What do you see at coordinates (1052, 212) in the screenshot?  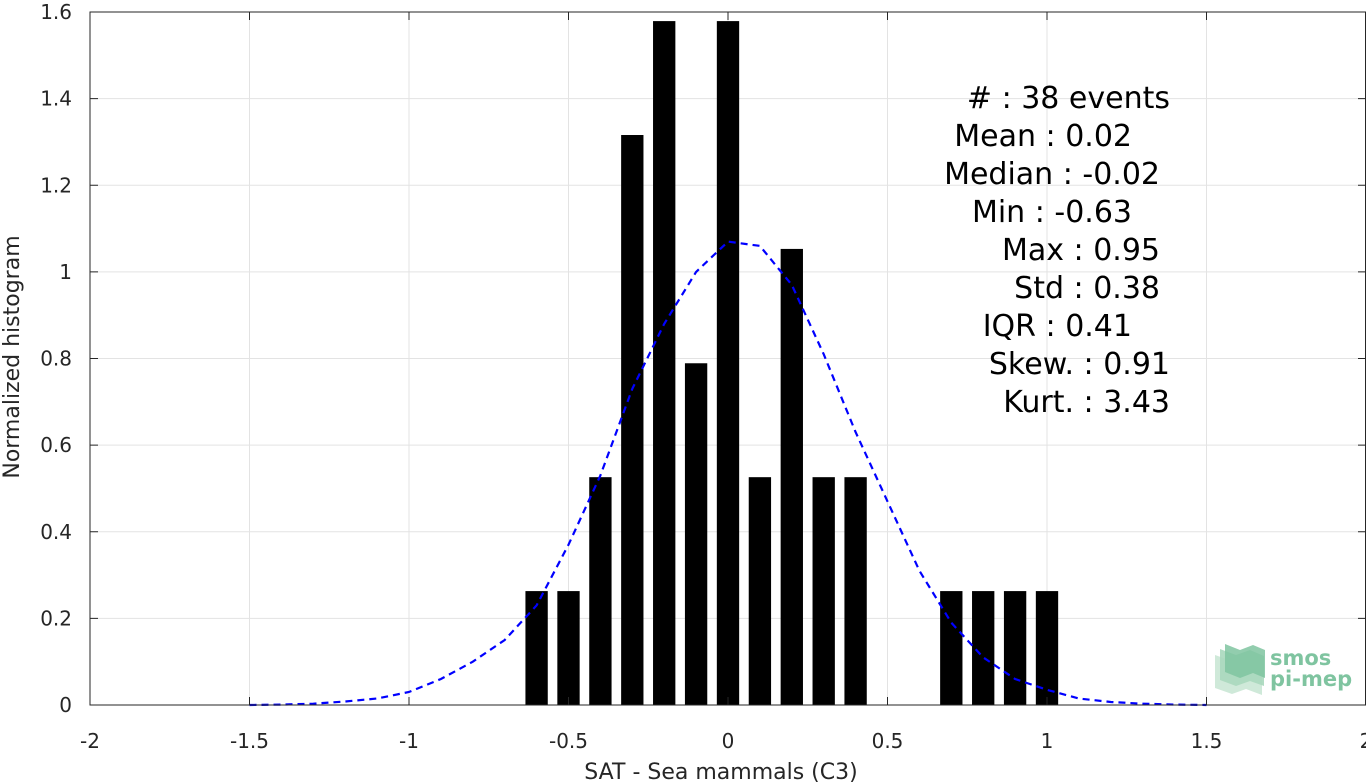 I see `stat-min: Min : -0.63` at bounding box center [1052, 212].